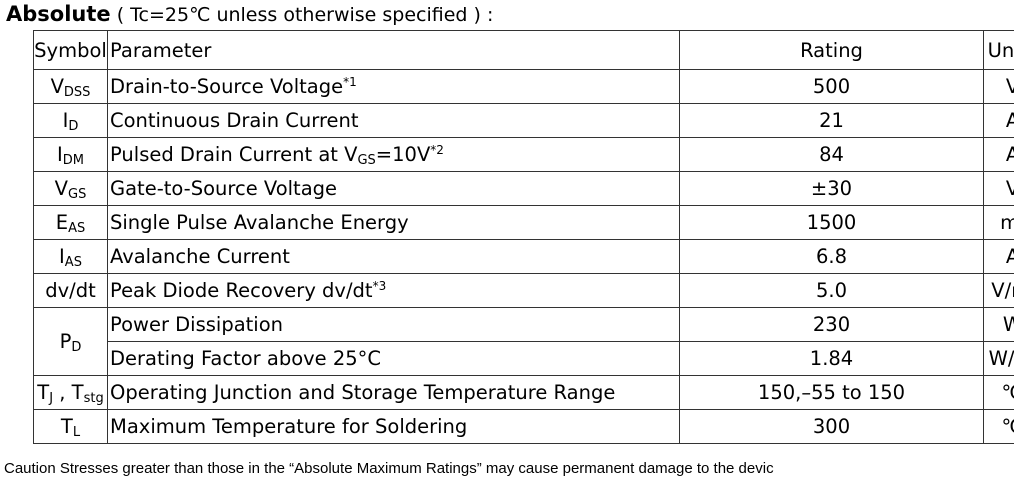 The width and height of the screenshot is (1014, 484). What do you see at coordinates (393, 222) in the screenshot?
I see `parameter-cell: Single Pulse Avalanche Energy` at bounding box center [393, 222].